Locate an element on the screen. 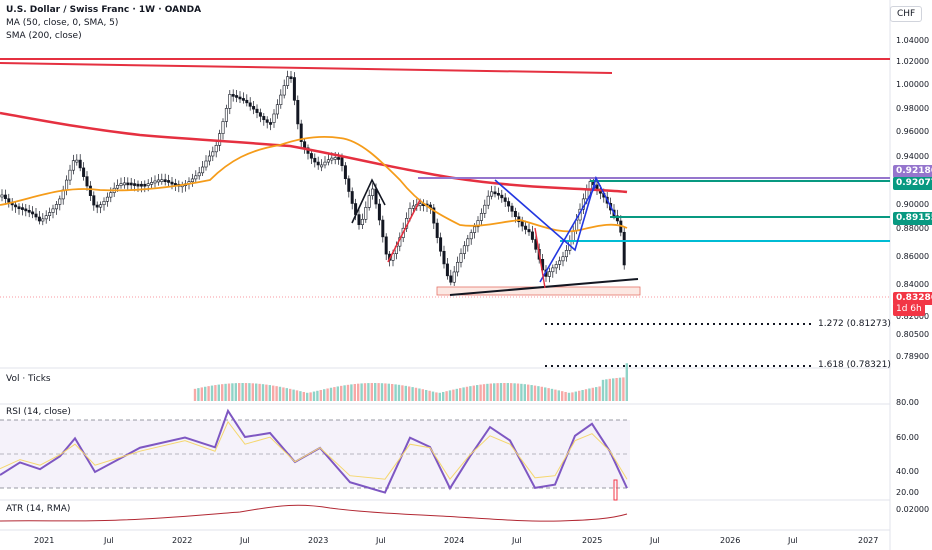 Image resolution: width=932 pixels, height=550 pixels. pattern-drawing-black is located at coordinates (368, 201).